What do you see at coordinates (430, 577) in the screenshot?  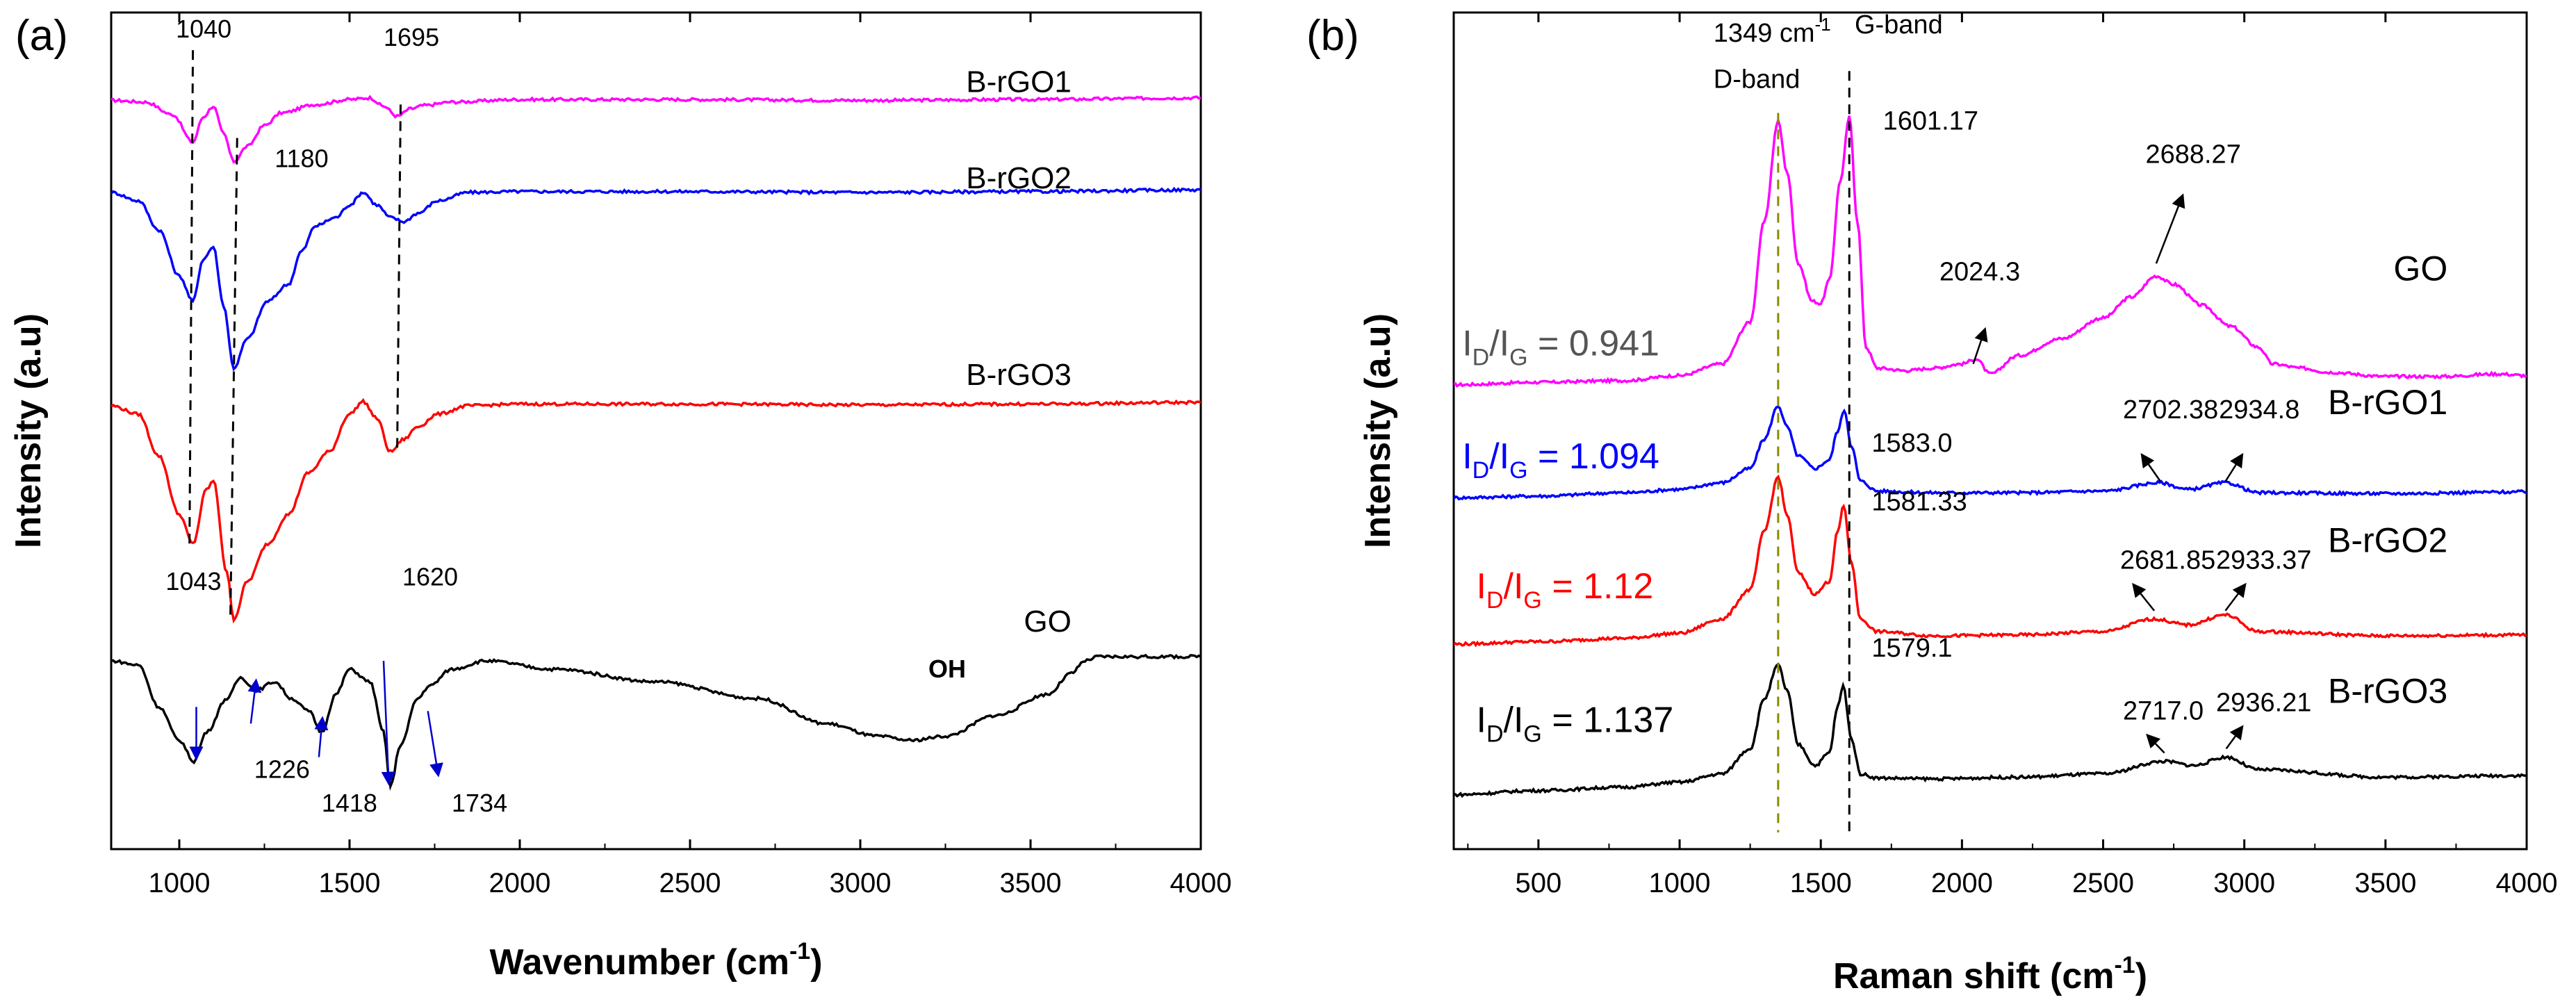 I see `peak-annotation: 1620` at bounding box center [430, 577].